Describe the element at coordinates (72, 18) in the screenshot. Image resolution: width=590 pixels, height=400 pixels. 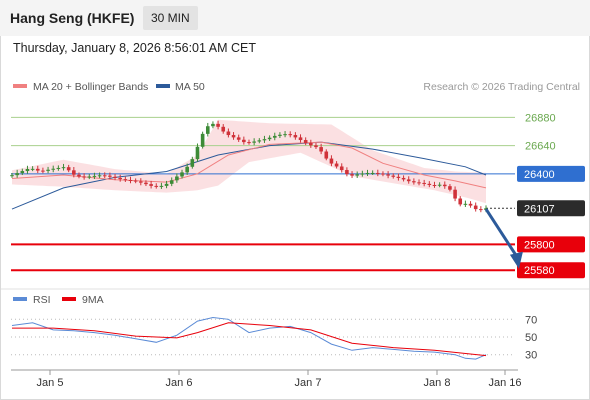
I see `instrument-title: Hang Seng (HKFE)` at that location.